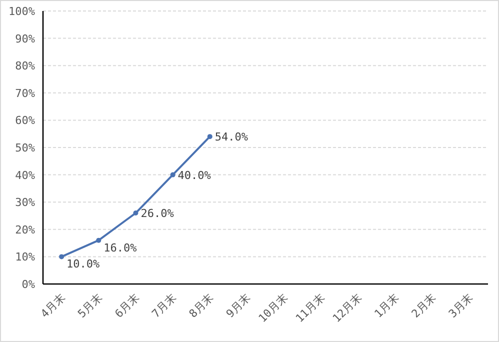 This screenshot has width=499, height=342. Describe the element at coordinates (25, 121) in the screenshot. I see `y-tick-label: 60%` at that location.